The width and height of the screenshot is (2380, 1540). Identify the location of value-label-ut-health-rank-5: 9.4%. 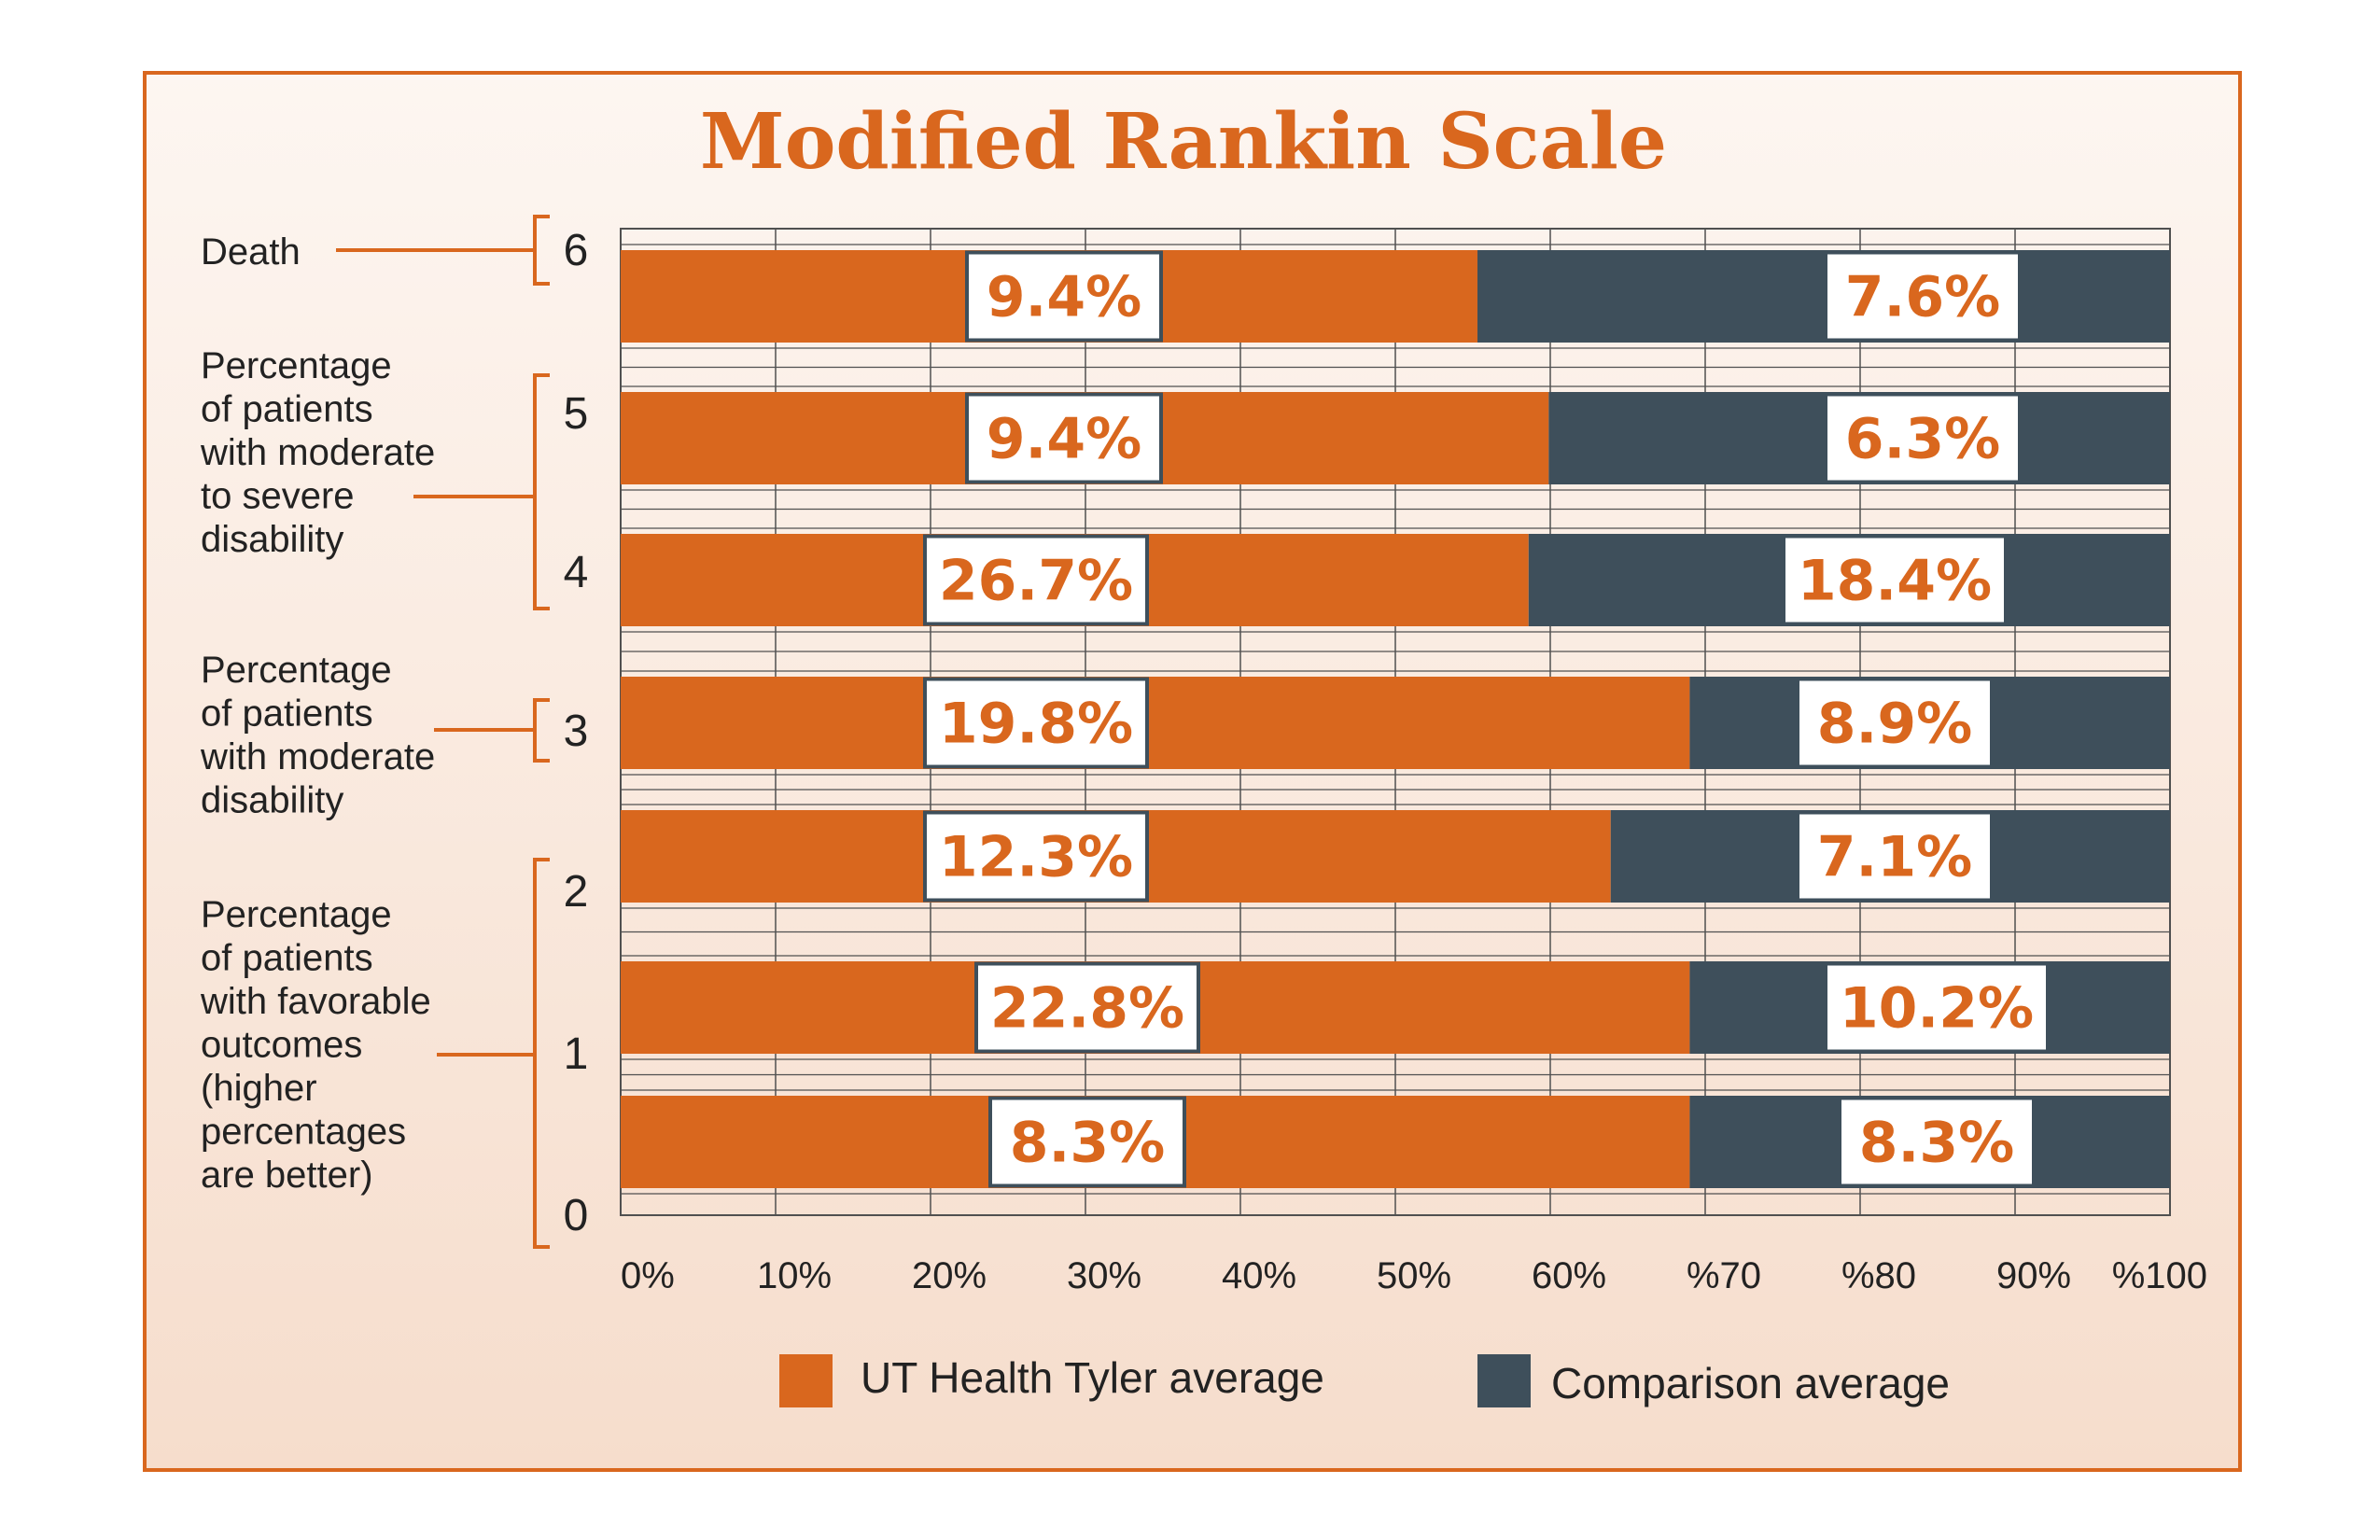
(1064, 439).